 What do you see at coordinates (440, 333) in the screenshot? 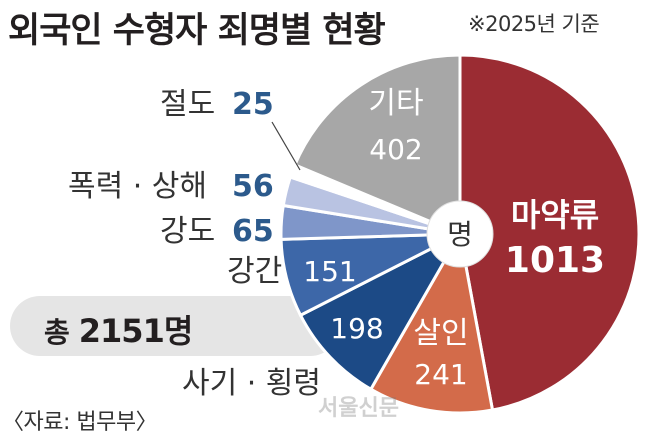
I see `slice-label-살인: 살인` at bounding box center [440, 333].